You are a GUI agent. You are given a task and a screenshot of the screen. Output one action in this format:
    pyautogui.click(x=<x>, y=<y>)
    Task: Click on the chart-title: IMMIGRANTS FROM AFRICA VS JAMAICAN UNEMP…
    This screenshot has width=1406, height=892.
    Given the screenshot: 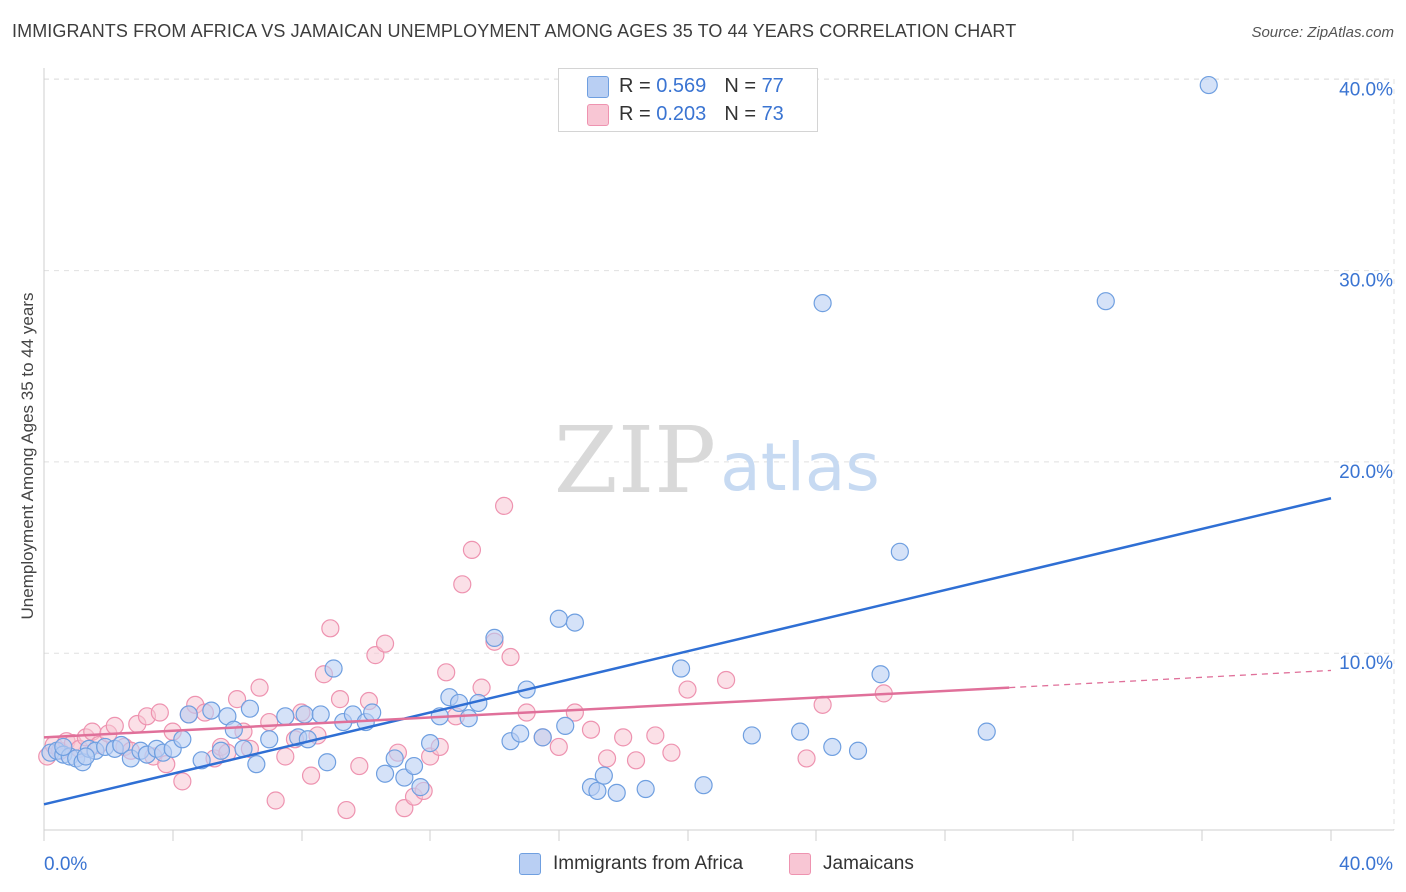 What is the action you would take?
    pyautogui.click(x=514, y=31)
    